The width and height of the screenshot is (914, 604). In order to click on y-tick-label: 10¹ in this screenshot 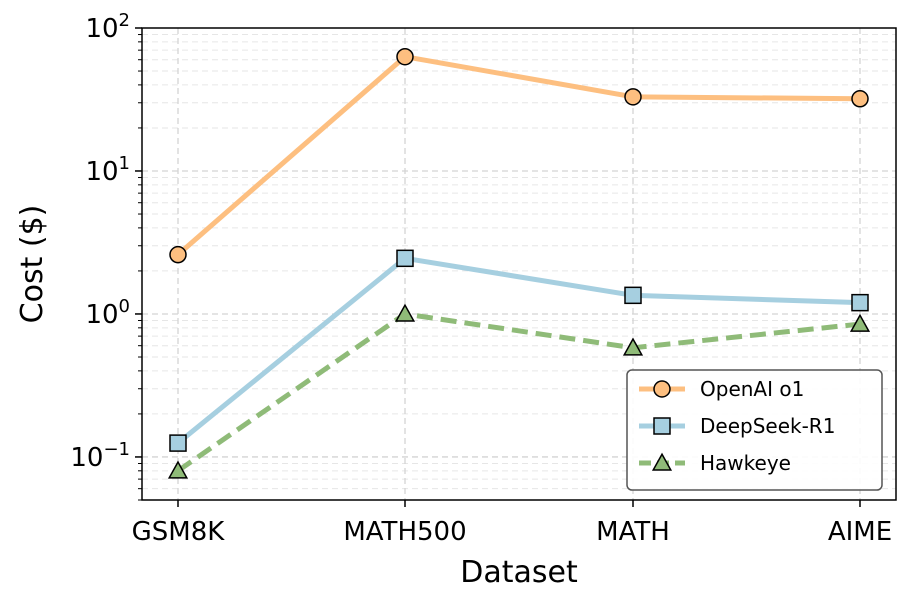, I will do `click(107, 170)`.